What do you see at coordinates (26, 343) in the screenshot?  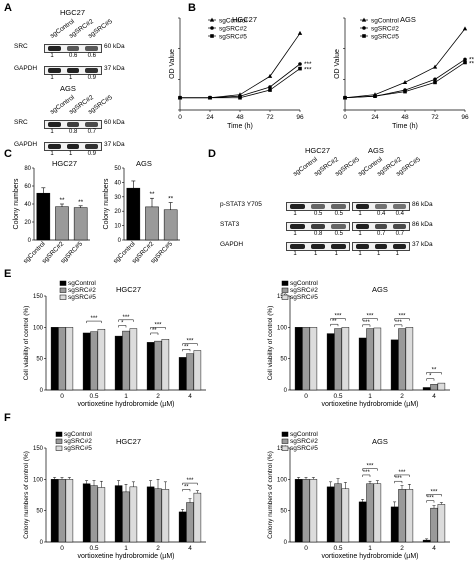 I see `y-axis-label: Cell viability of control (%)` at bounding box center [26, 343].